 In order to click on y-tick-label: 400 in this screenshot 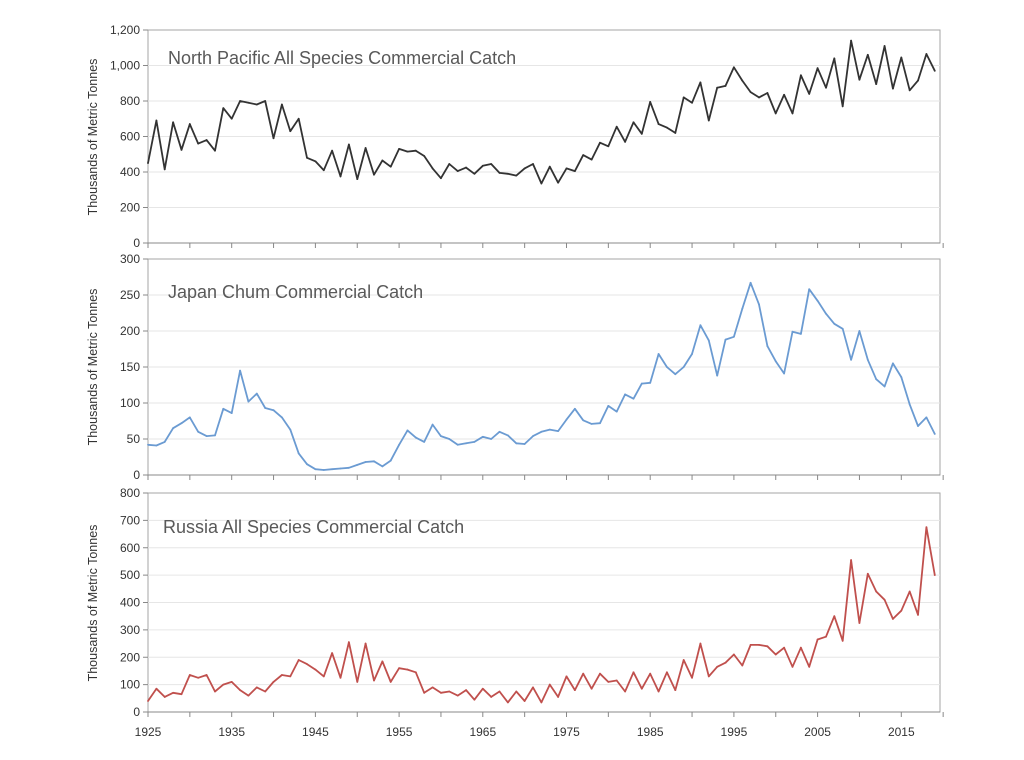, I will do `click(130, 172)`.